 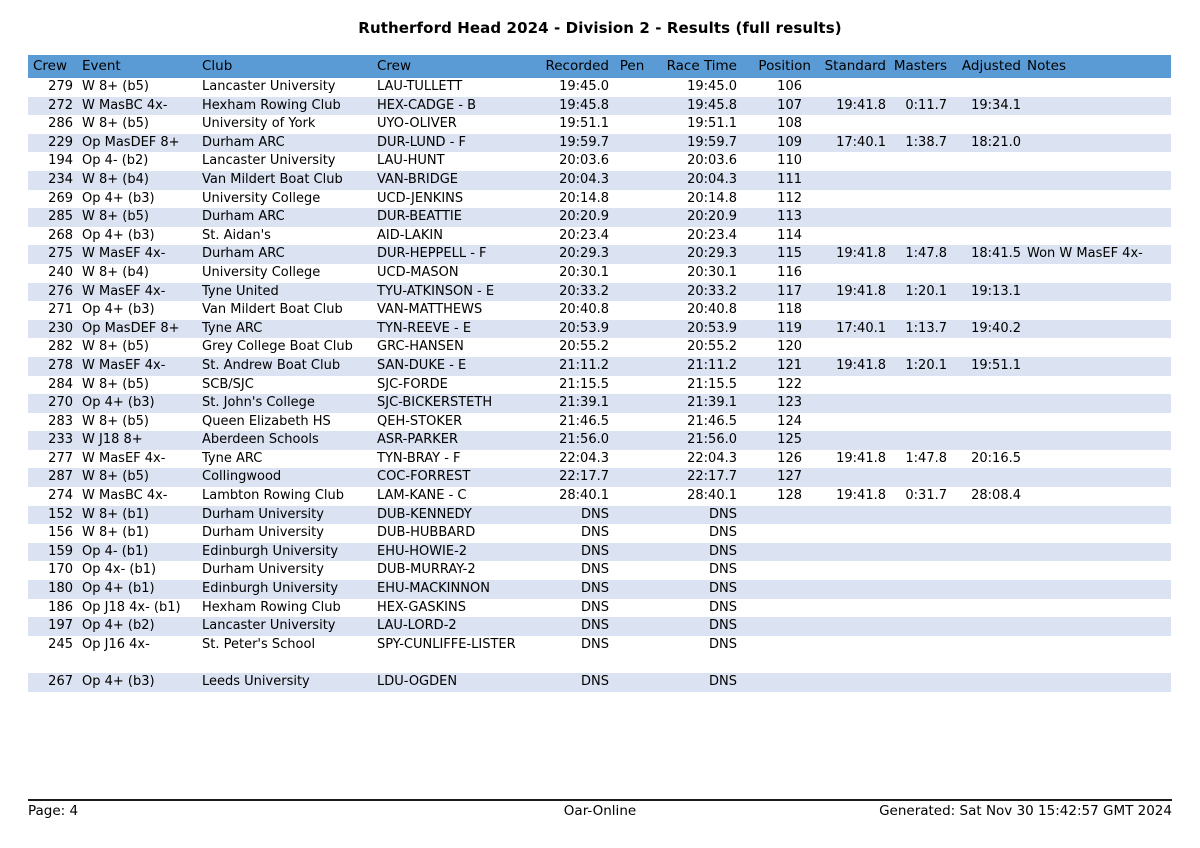 What do you see at coordinates (775, 663) in the screenshot?
I see `cell-position` at bounding box center [775, 663].